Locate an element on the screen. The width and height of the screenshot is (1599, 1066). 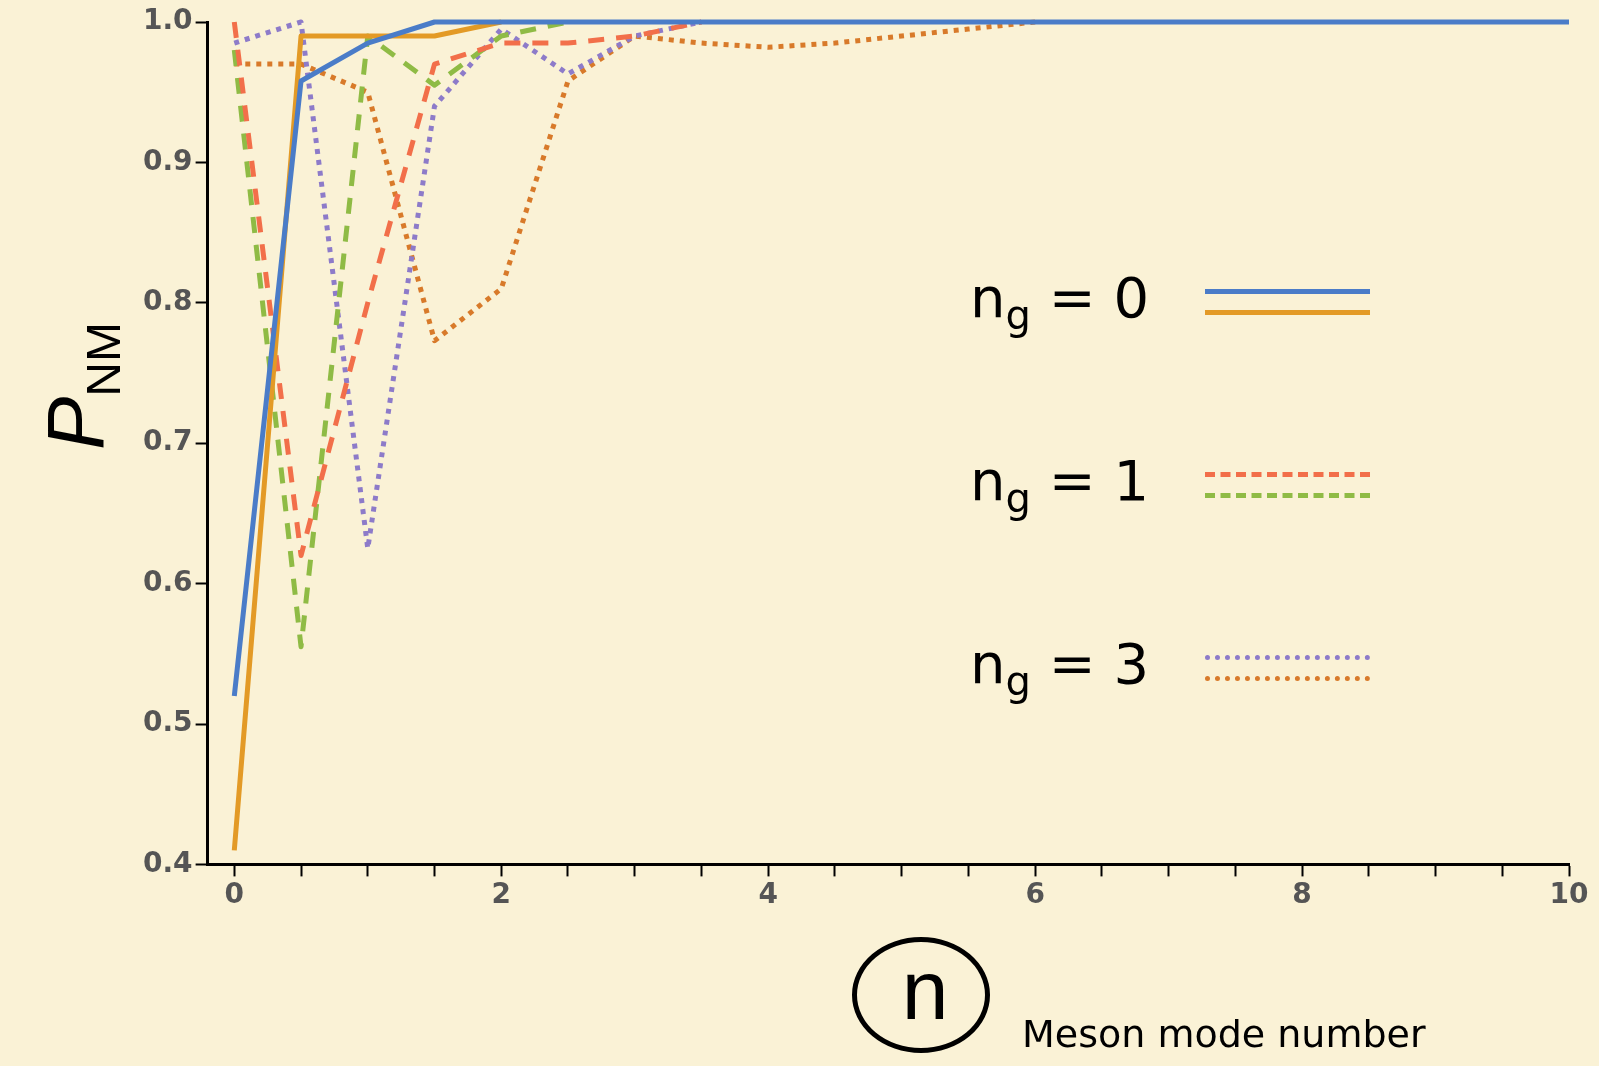
x-tick-label: 6 is located at coordinates (1035, 894).